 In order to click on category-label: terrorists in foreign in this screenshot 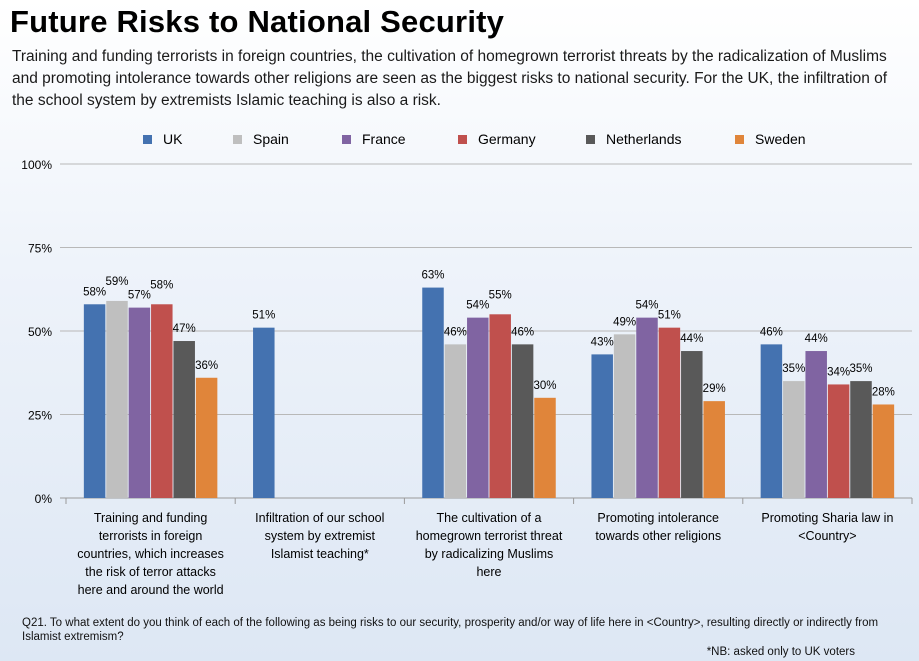, I will do `click(151, 536)`.